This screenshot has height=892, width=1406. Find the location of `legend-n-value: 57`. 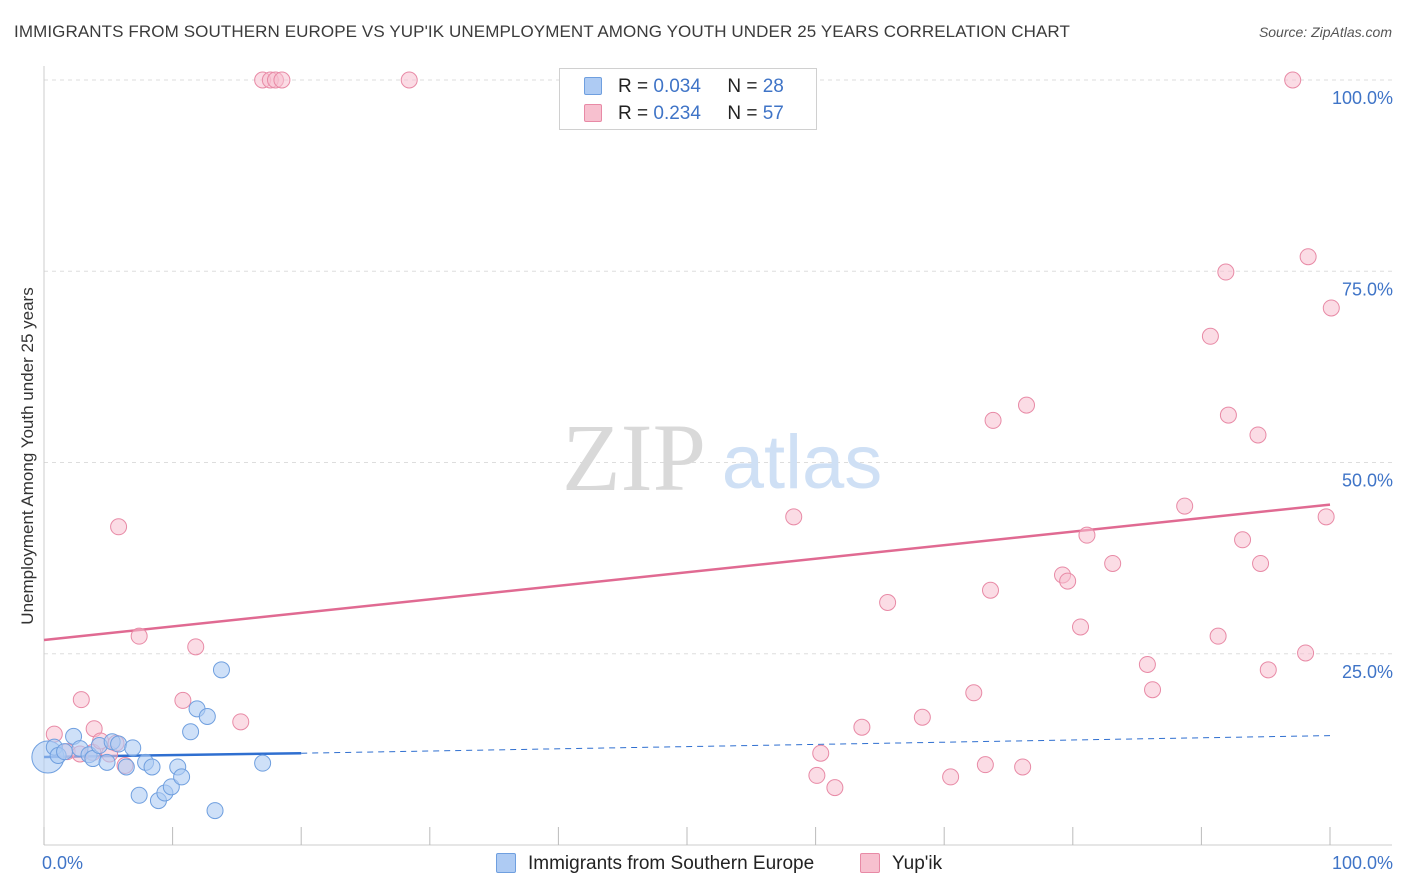

legend-n-value: 57 is located at coordinates (773, 113).